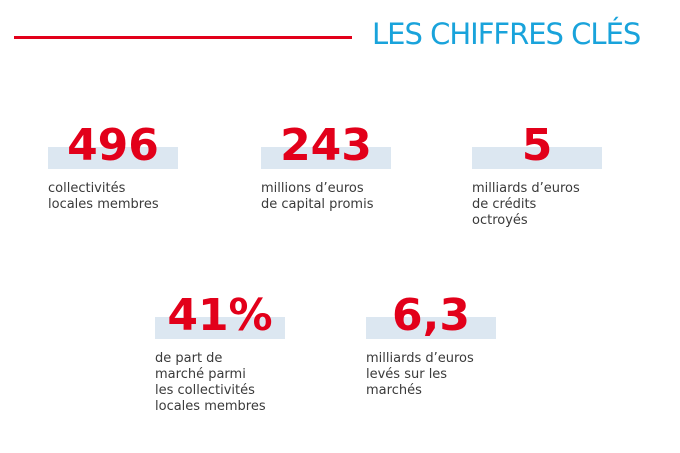  Describe the element at coordinates (326, 145) in the screenshot. I see `stat-value: 243` at that location.